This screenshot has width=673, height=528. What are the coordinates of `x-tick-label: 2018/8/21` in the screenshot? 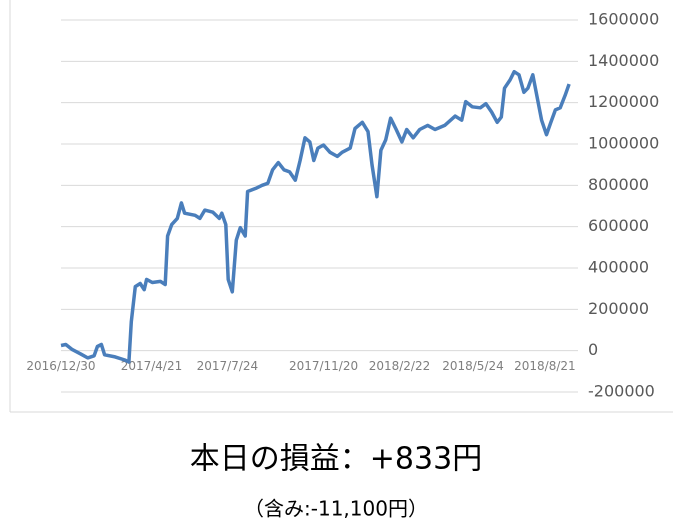 It's located at (545, 366).